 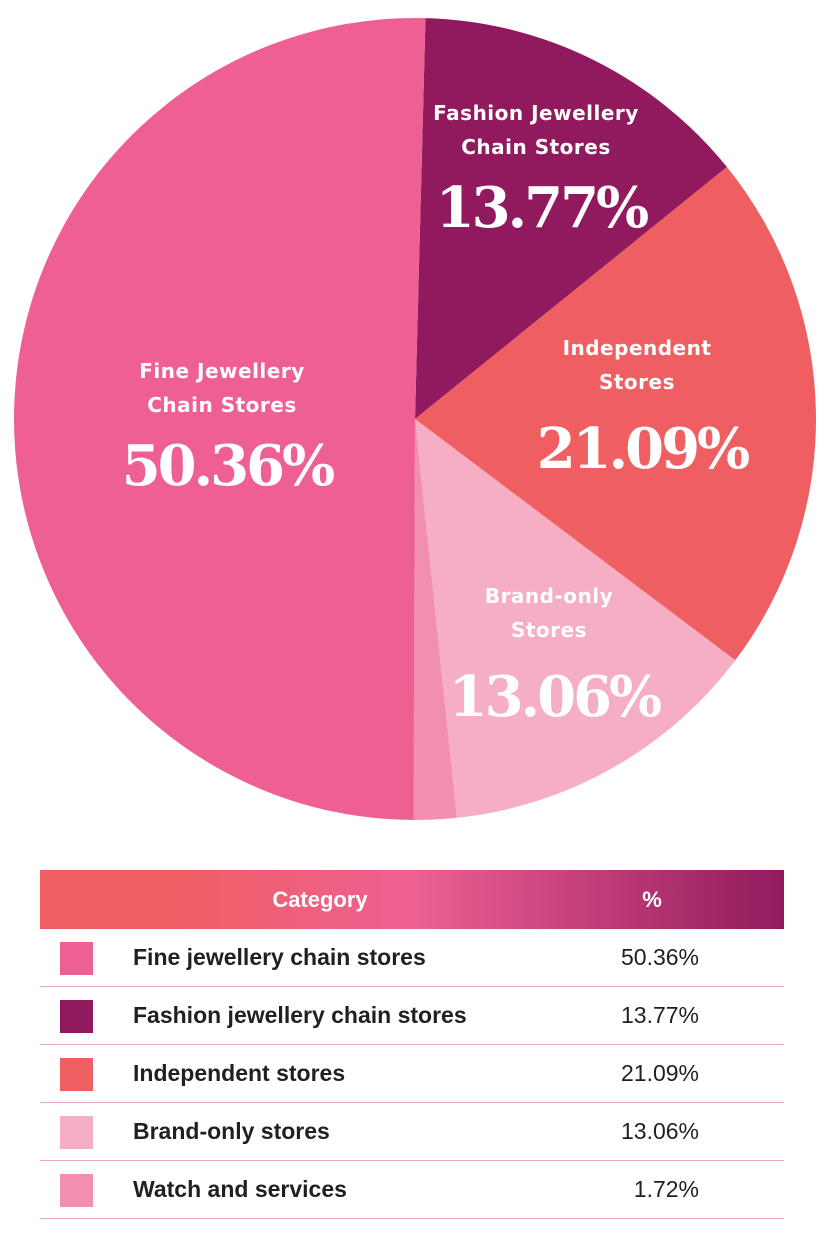 I want to click on pie-slice-fashion-jewellery-chain-stores, so click(x=571, y=218).